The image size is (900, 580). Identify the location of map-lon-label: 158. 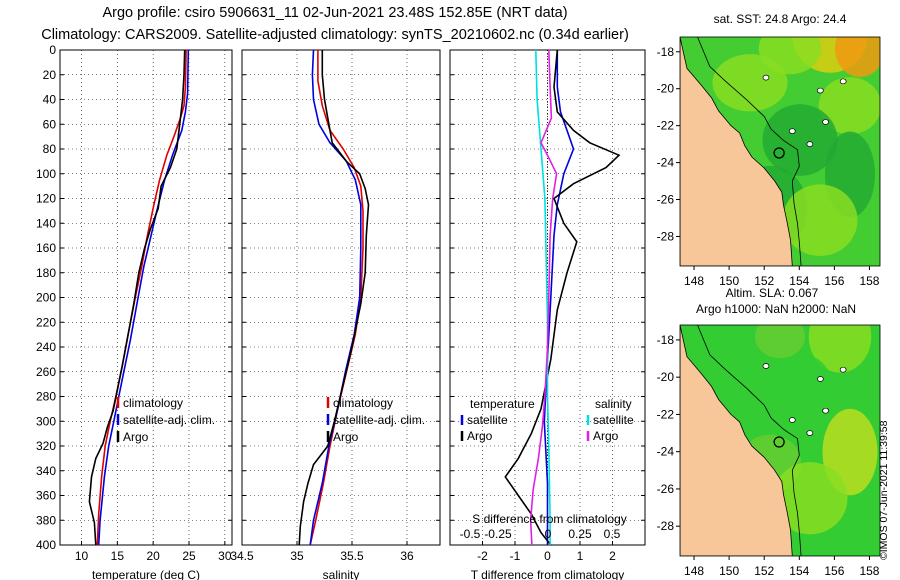
(869, 571).